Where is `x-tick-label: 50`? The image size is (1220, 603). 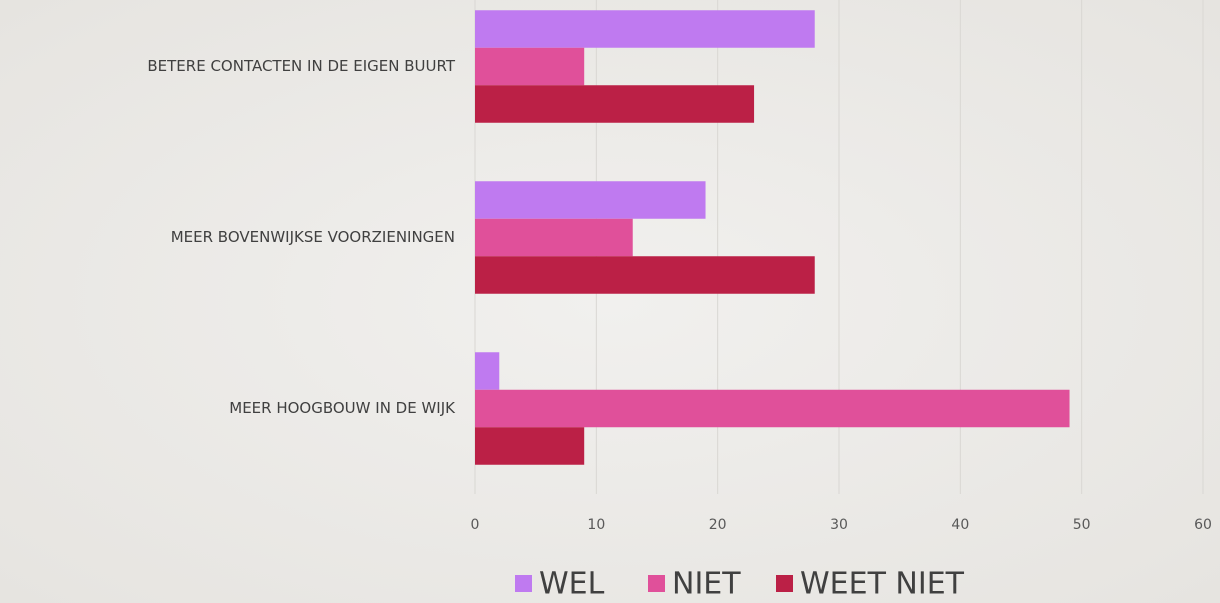
x-tick-label: 50 is located at coordinates (1082, 525).